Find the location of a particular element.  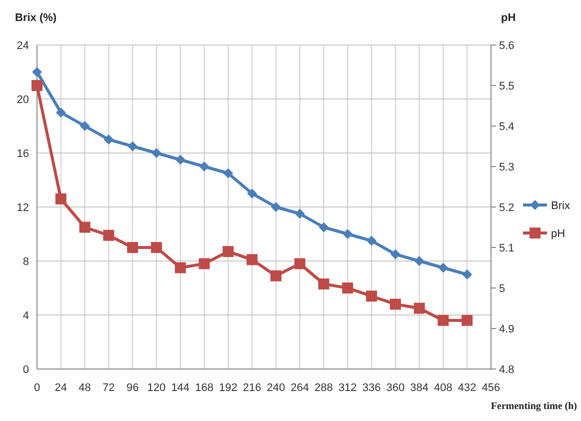

x-tick-label: 48 is located at coordinates (84, 388).